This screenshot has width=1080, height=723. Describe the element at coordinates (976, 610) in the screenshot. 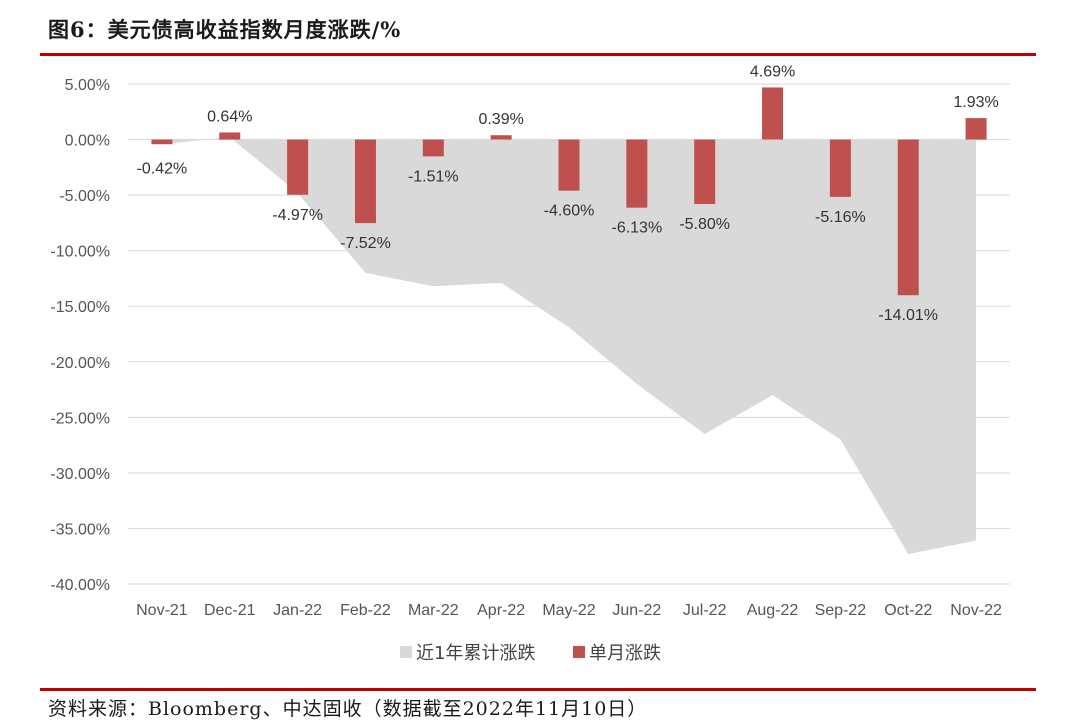

I see `x-tick-label: Nov-22` at that location.